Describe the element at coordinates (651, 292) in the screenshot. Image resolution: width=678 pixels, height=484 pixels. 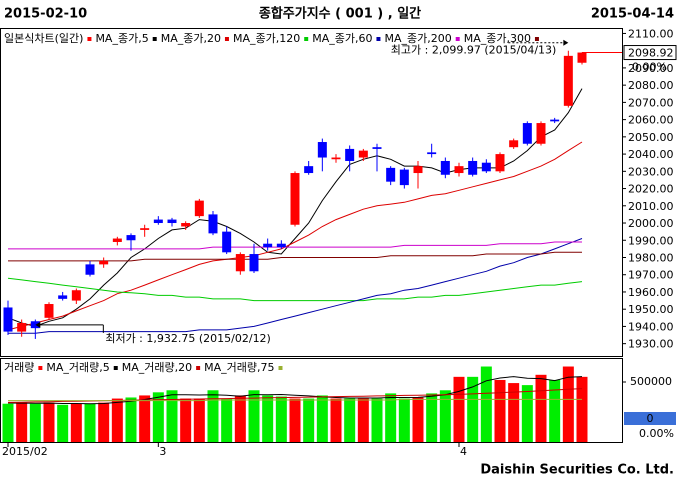
I see `y-tick-label: 1960.00` at that location.